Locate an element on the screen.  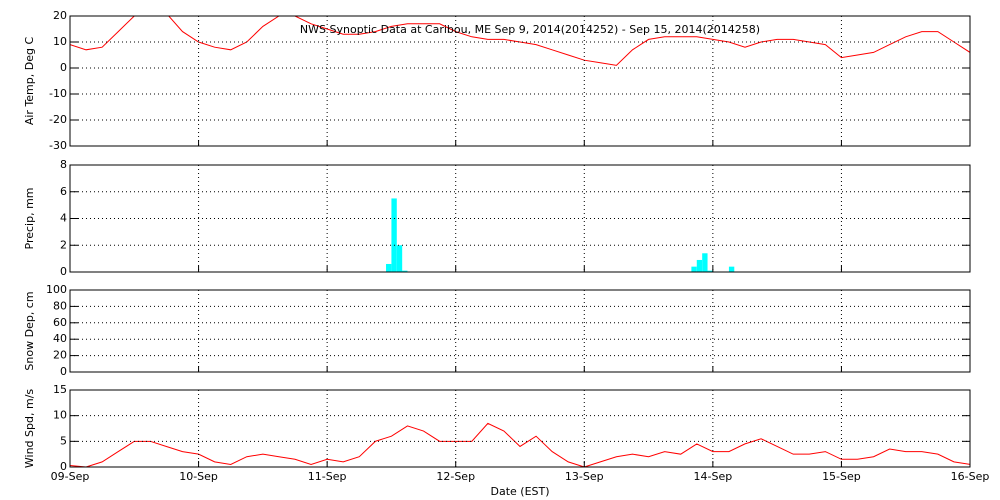
y-axis-label: Wind Spd, m/s is located at coordinates (29, 429).